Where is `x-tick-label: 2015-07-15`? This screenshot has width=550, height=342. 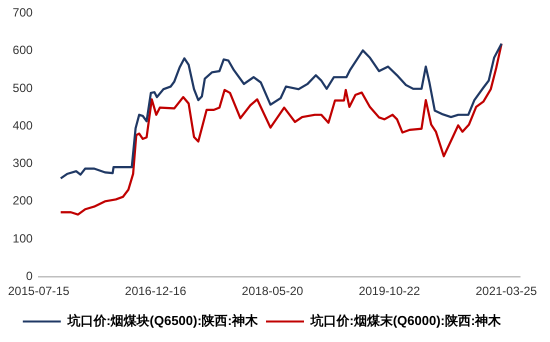 x-tick-label: 2015-07-15 is located at coordinates (39, 291).